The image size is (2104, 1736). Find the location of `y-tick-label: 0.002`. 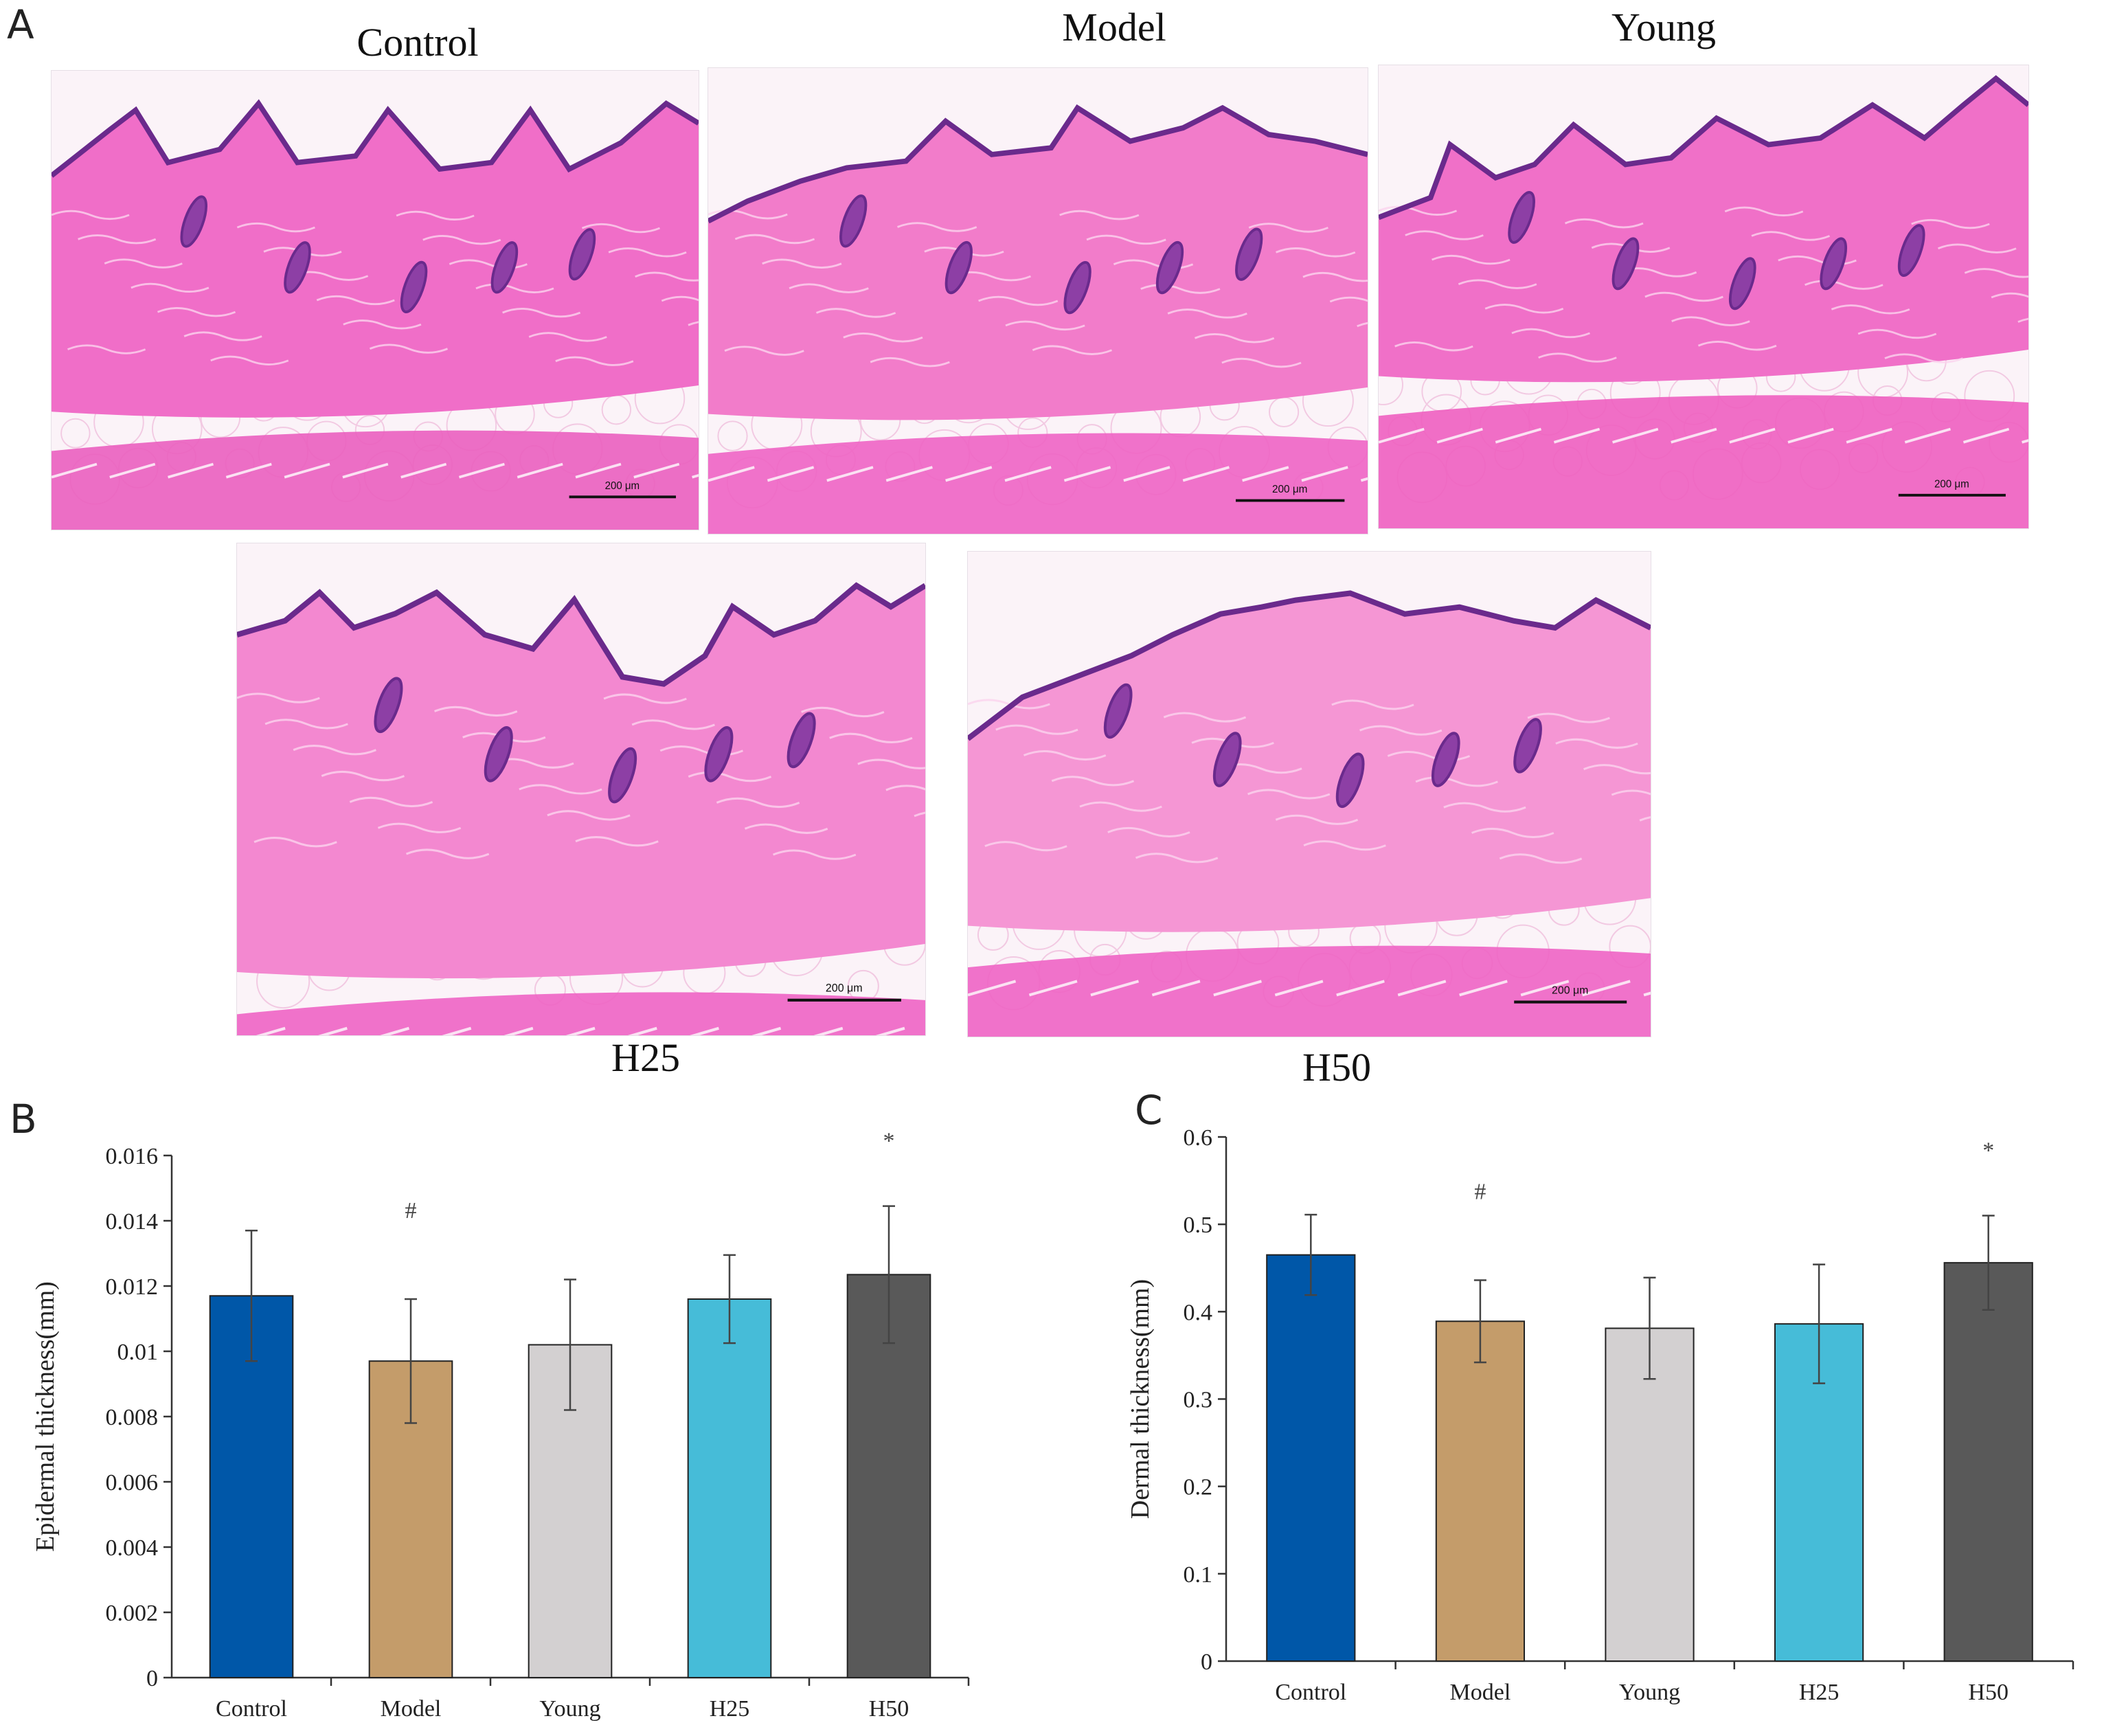

y-tick-label: 0.002 is located at coordinates (132, 1613).